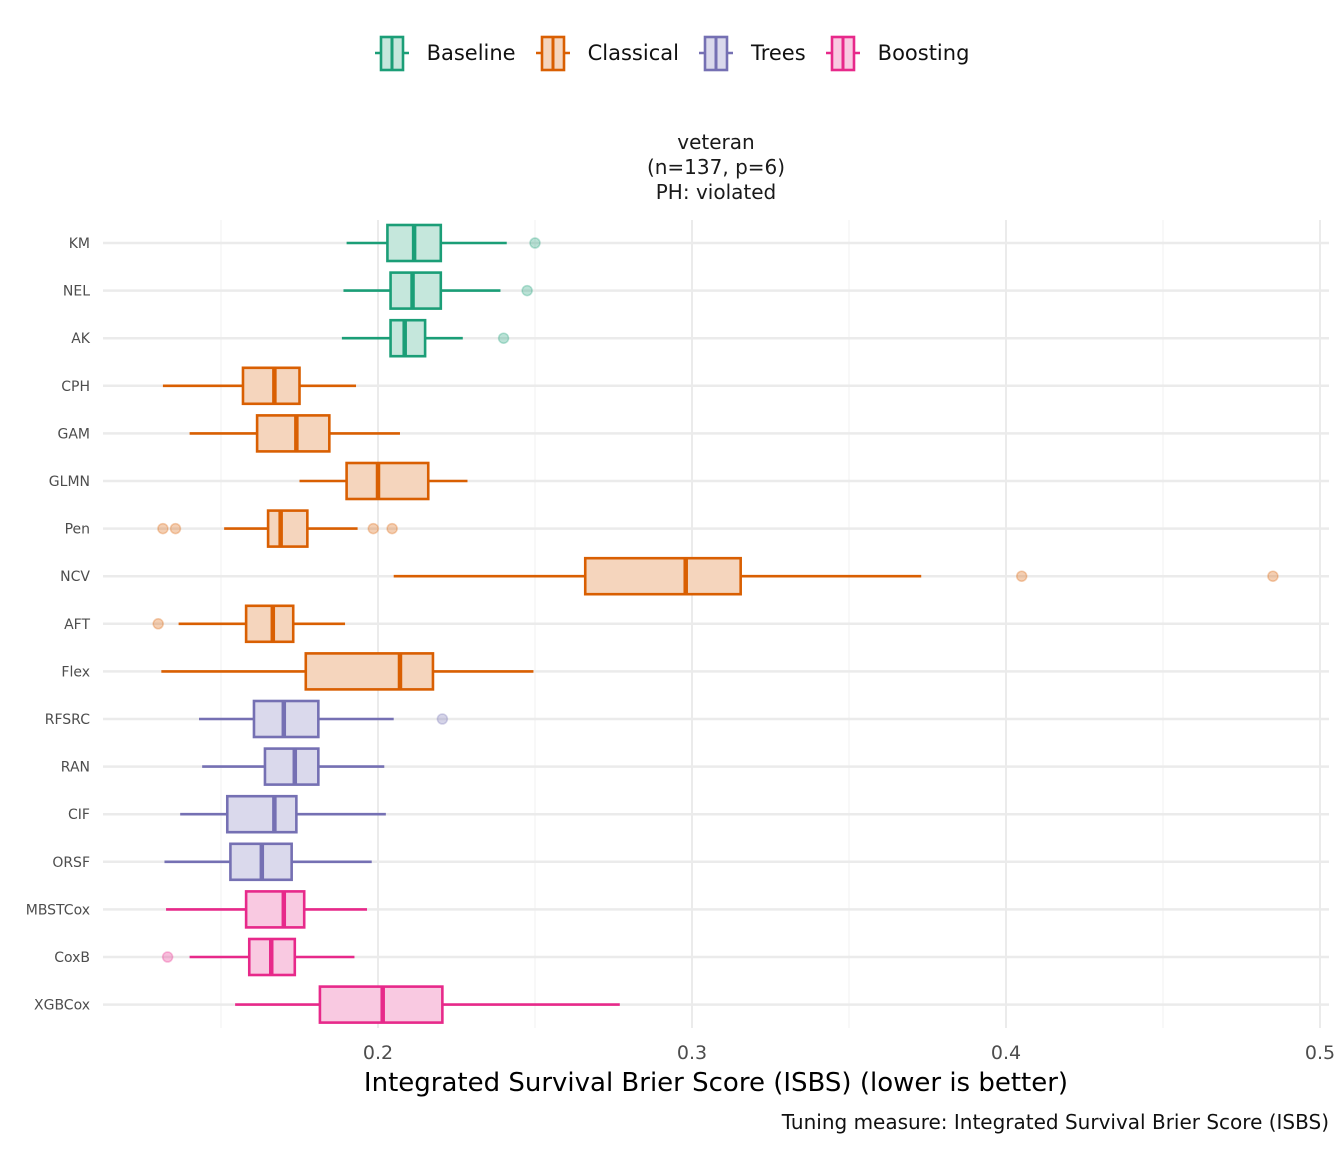  Describe the element at coordinates (836, 576) in the screenshot. I see `box-ncv` at that location.